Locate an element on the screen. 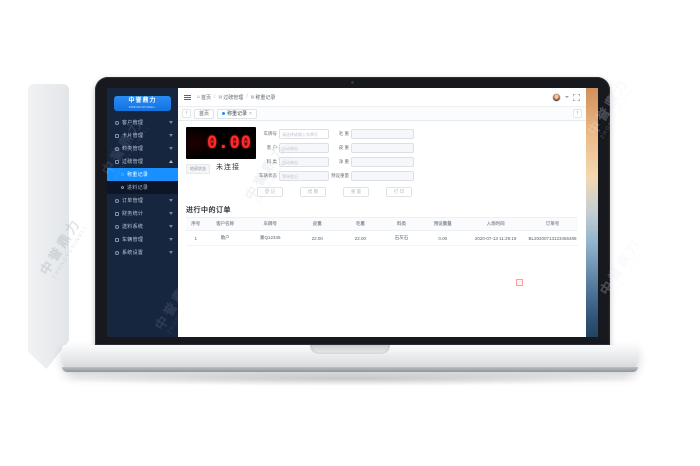 This screenshot has height=466, width=700. sidebar-item-settings: 系统设置 is located at coordinates (142, 252).